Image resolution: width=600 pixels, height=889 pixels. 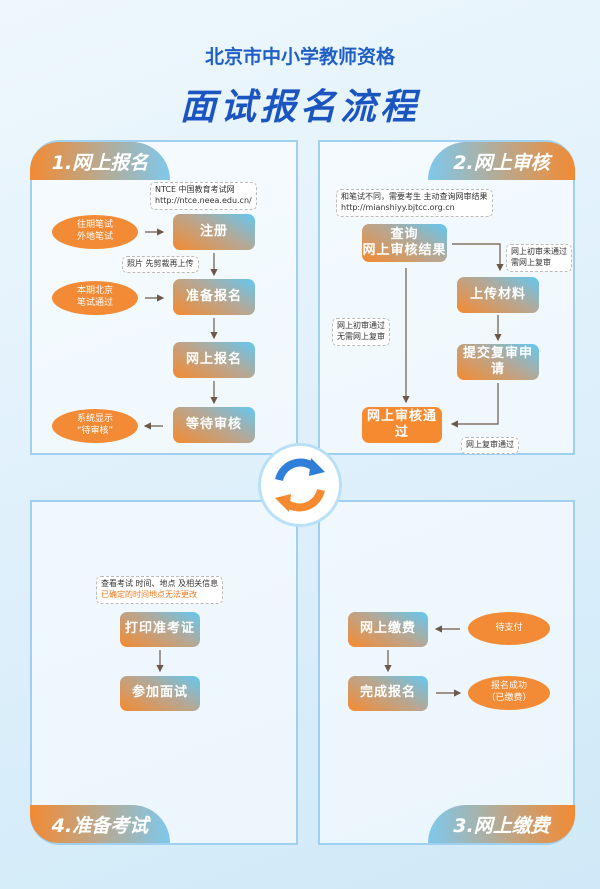 I want to click on step-prepare-registration: 准备报名, so click(x=214, y=297).